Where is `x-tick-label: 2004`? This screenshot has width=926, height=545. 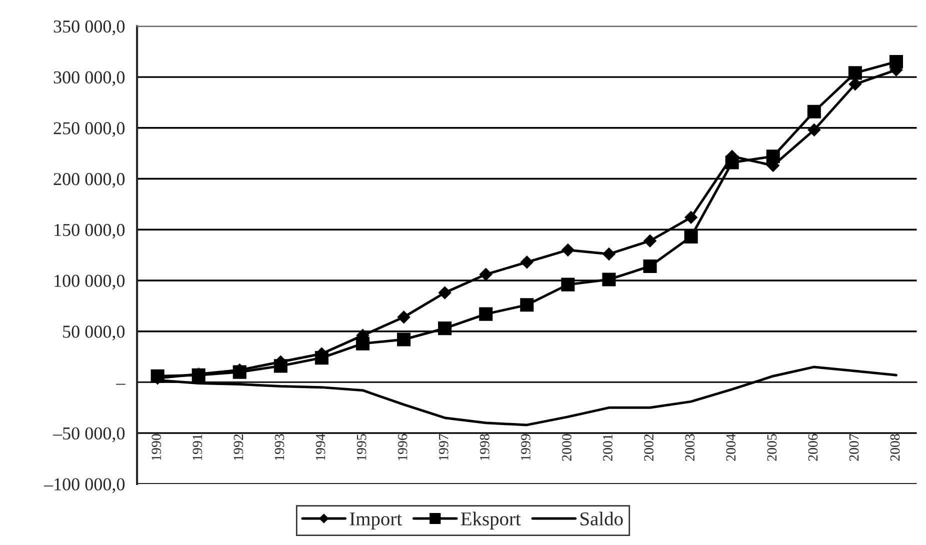 x-tick-label: 2004 is located at coordinates (731, 447).